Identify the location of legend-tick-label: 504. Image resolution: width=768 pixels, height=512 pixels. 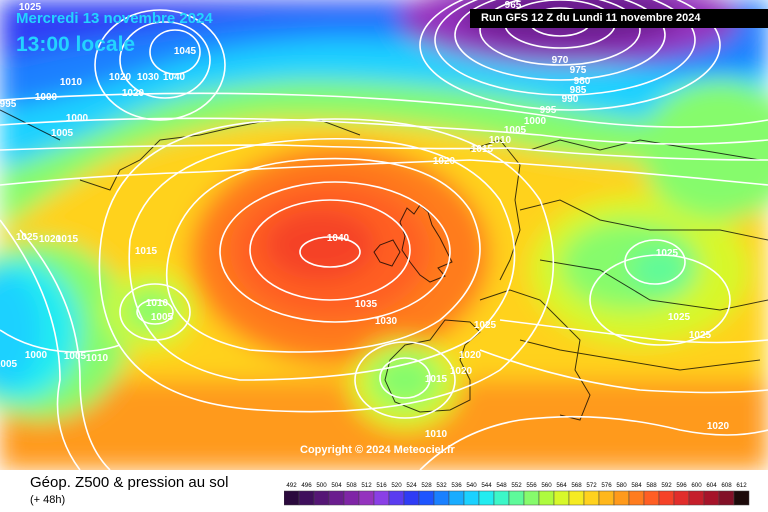
(336, 485).